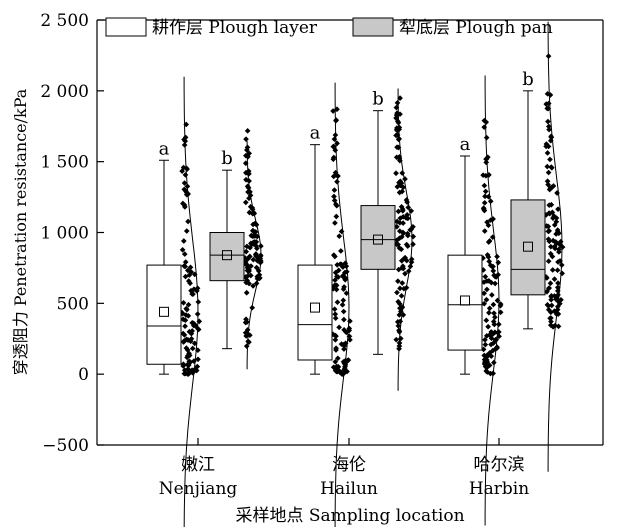  Describe the element at coordinates (405, 239) in the screenshot. I see `normal-curve` at that location.